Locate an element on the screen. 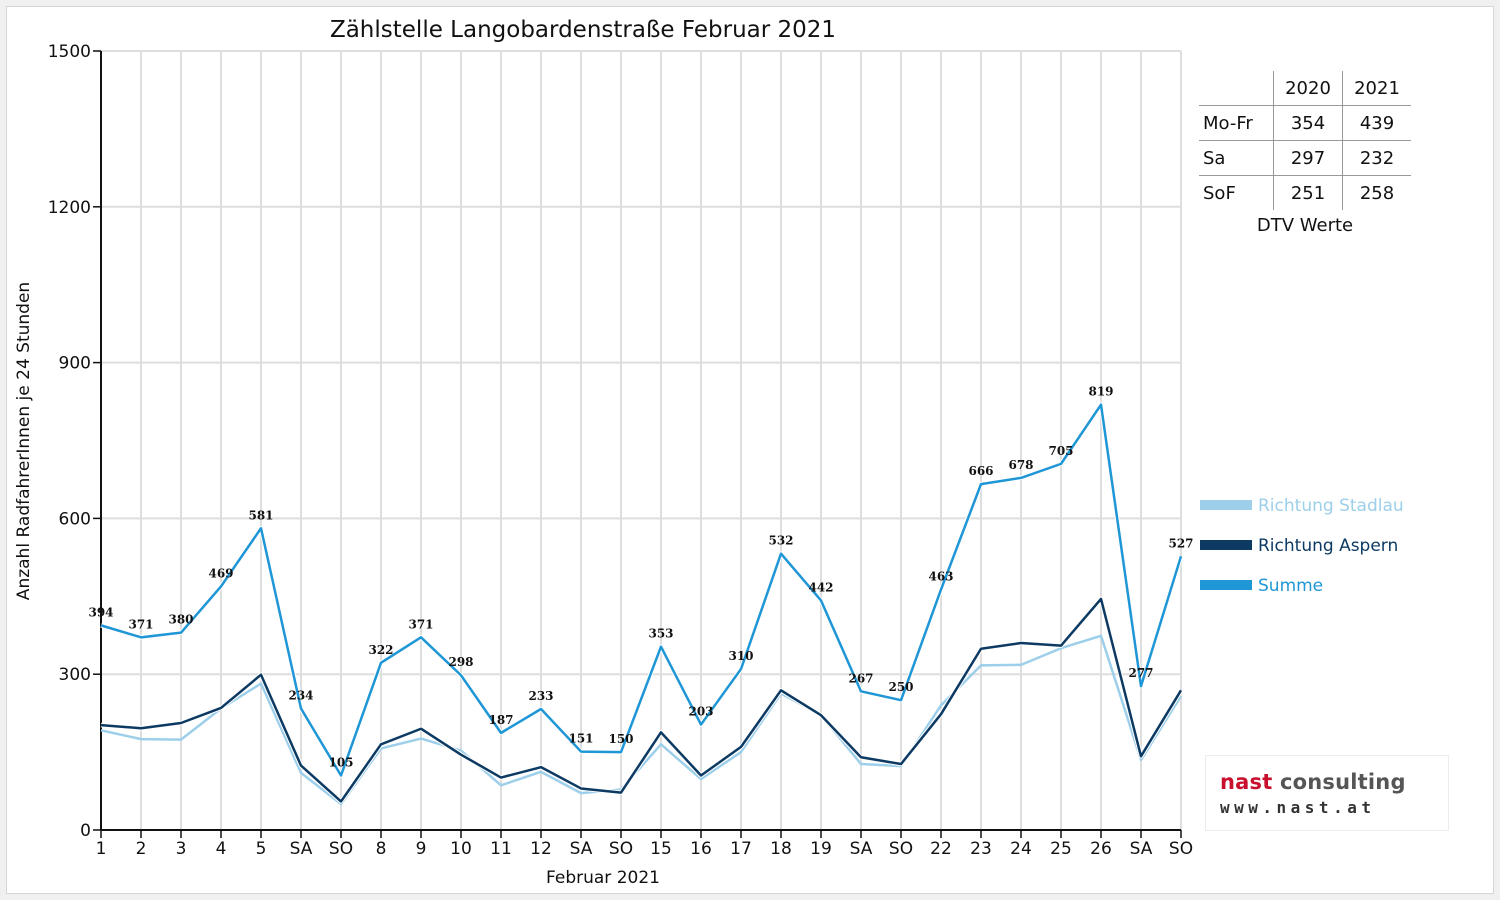 The width and height of the screenshot is (1500, 900). data-label: 678 is located at coordinates (1020, 465).